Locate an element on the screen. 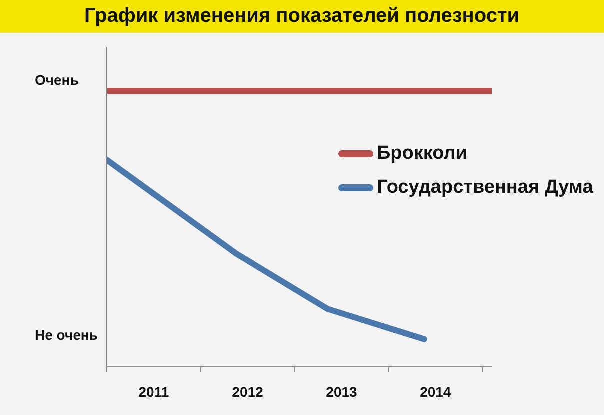  chart-title: График изменения показателей полезности is located at coordinates (302, 16).